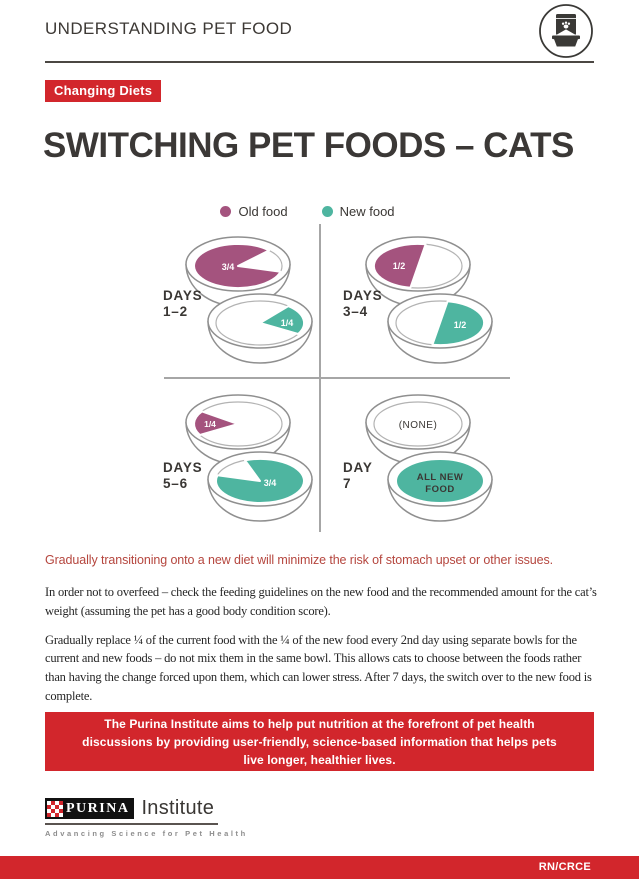 Image resolution: width=639 pixels, height=879 pixels. I want to click on legend-item-old-food: Old food, so click(254, 211).